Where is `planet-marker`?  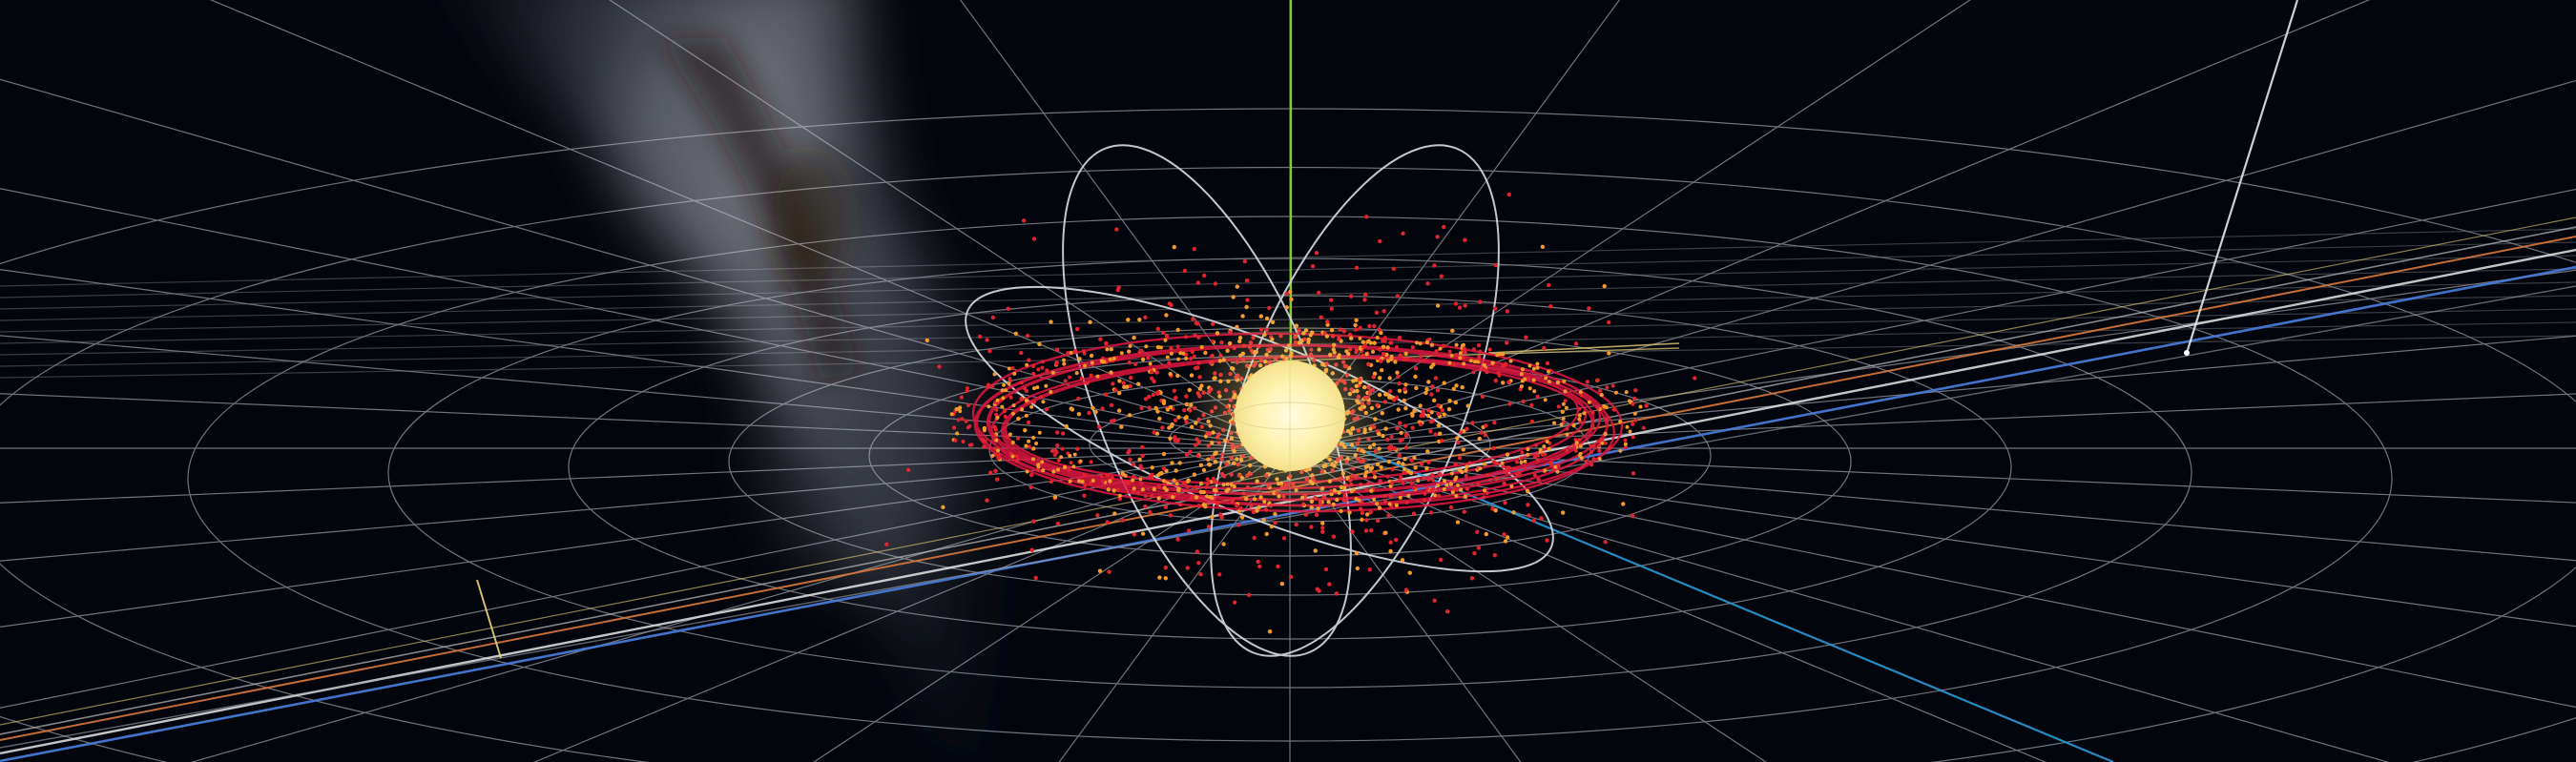 planet-marker is located at coordinates (2187, 353).